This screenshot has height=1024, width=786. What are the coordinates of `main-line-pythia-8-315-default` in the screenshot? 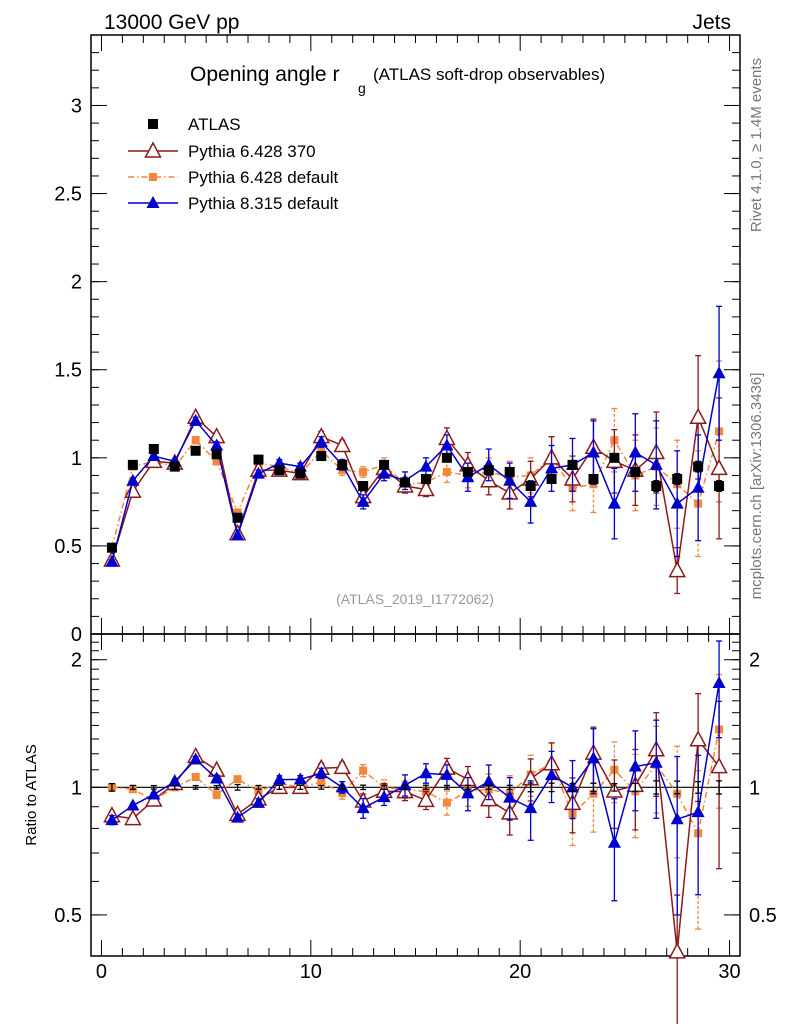 It's located at (415, 467).